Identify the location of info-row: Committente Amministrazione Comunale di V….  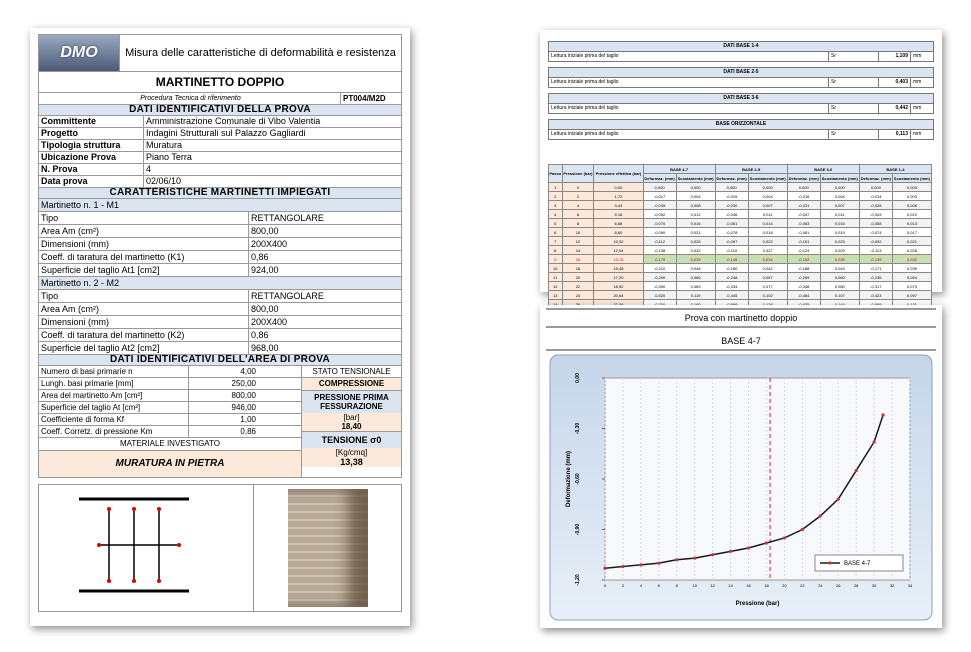
(220, 122).